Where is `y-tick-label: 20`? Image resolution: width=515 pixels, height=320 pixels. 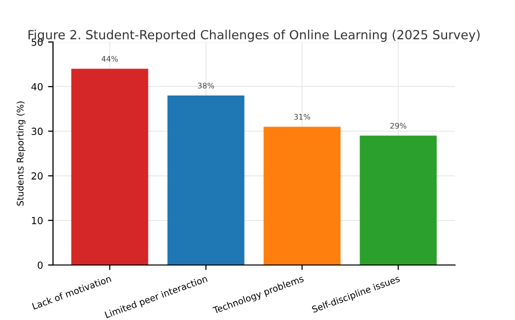
y-tick-label: 20 is located at coordinates (37, 176).